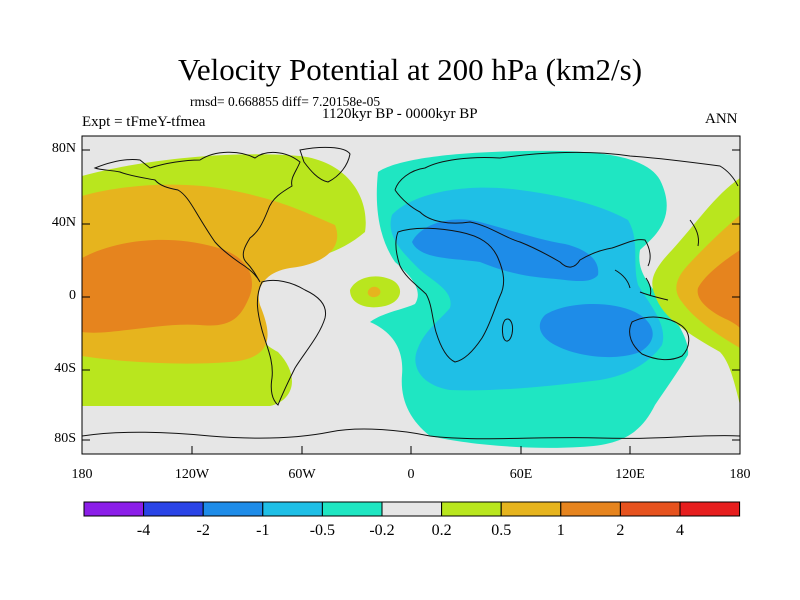 This screenshot has width=800, height=600. I want to click on region-positive-moderate-island, so click(374, 292).